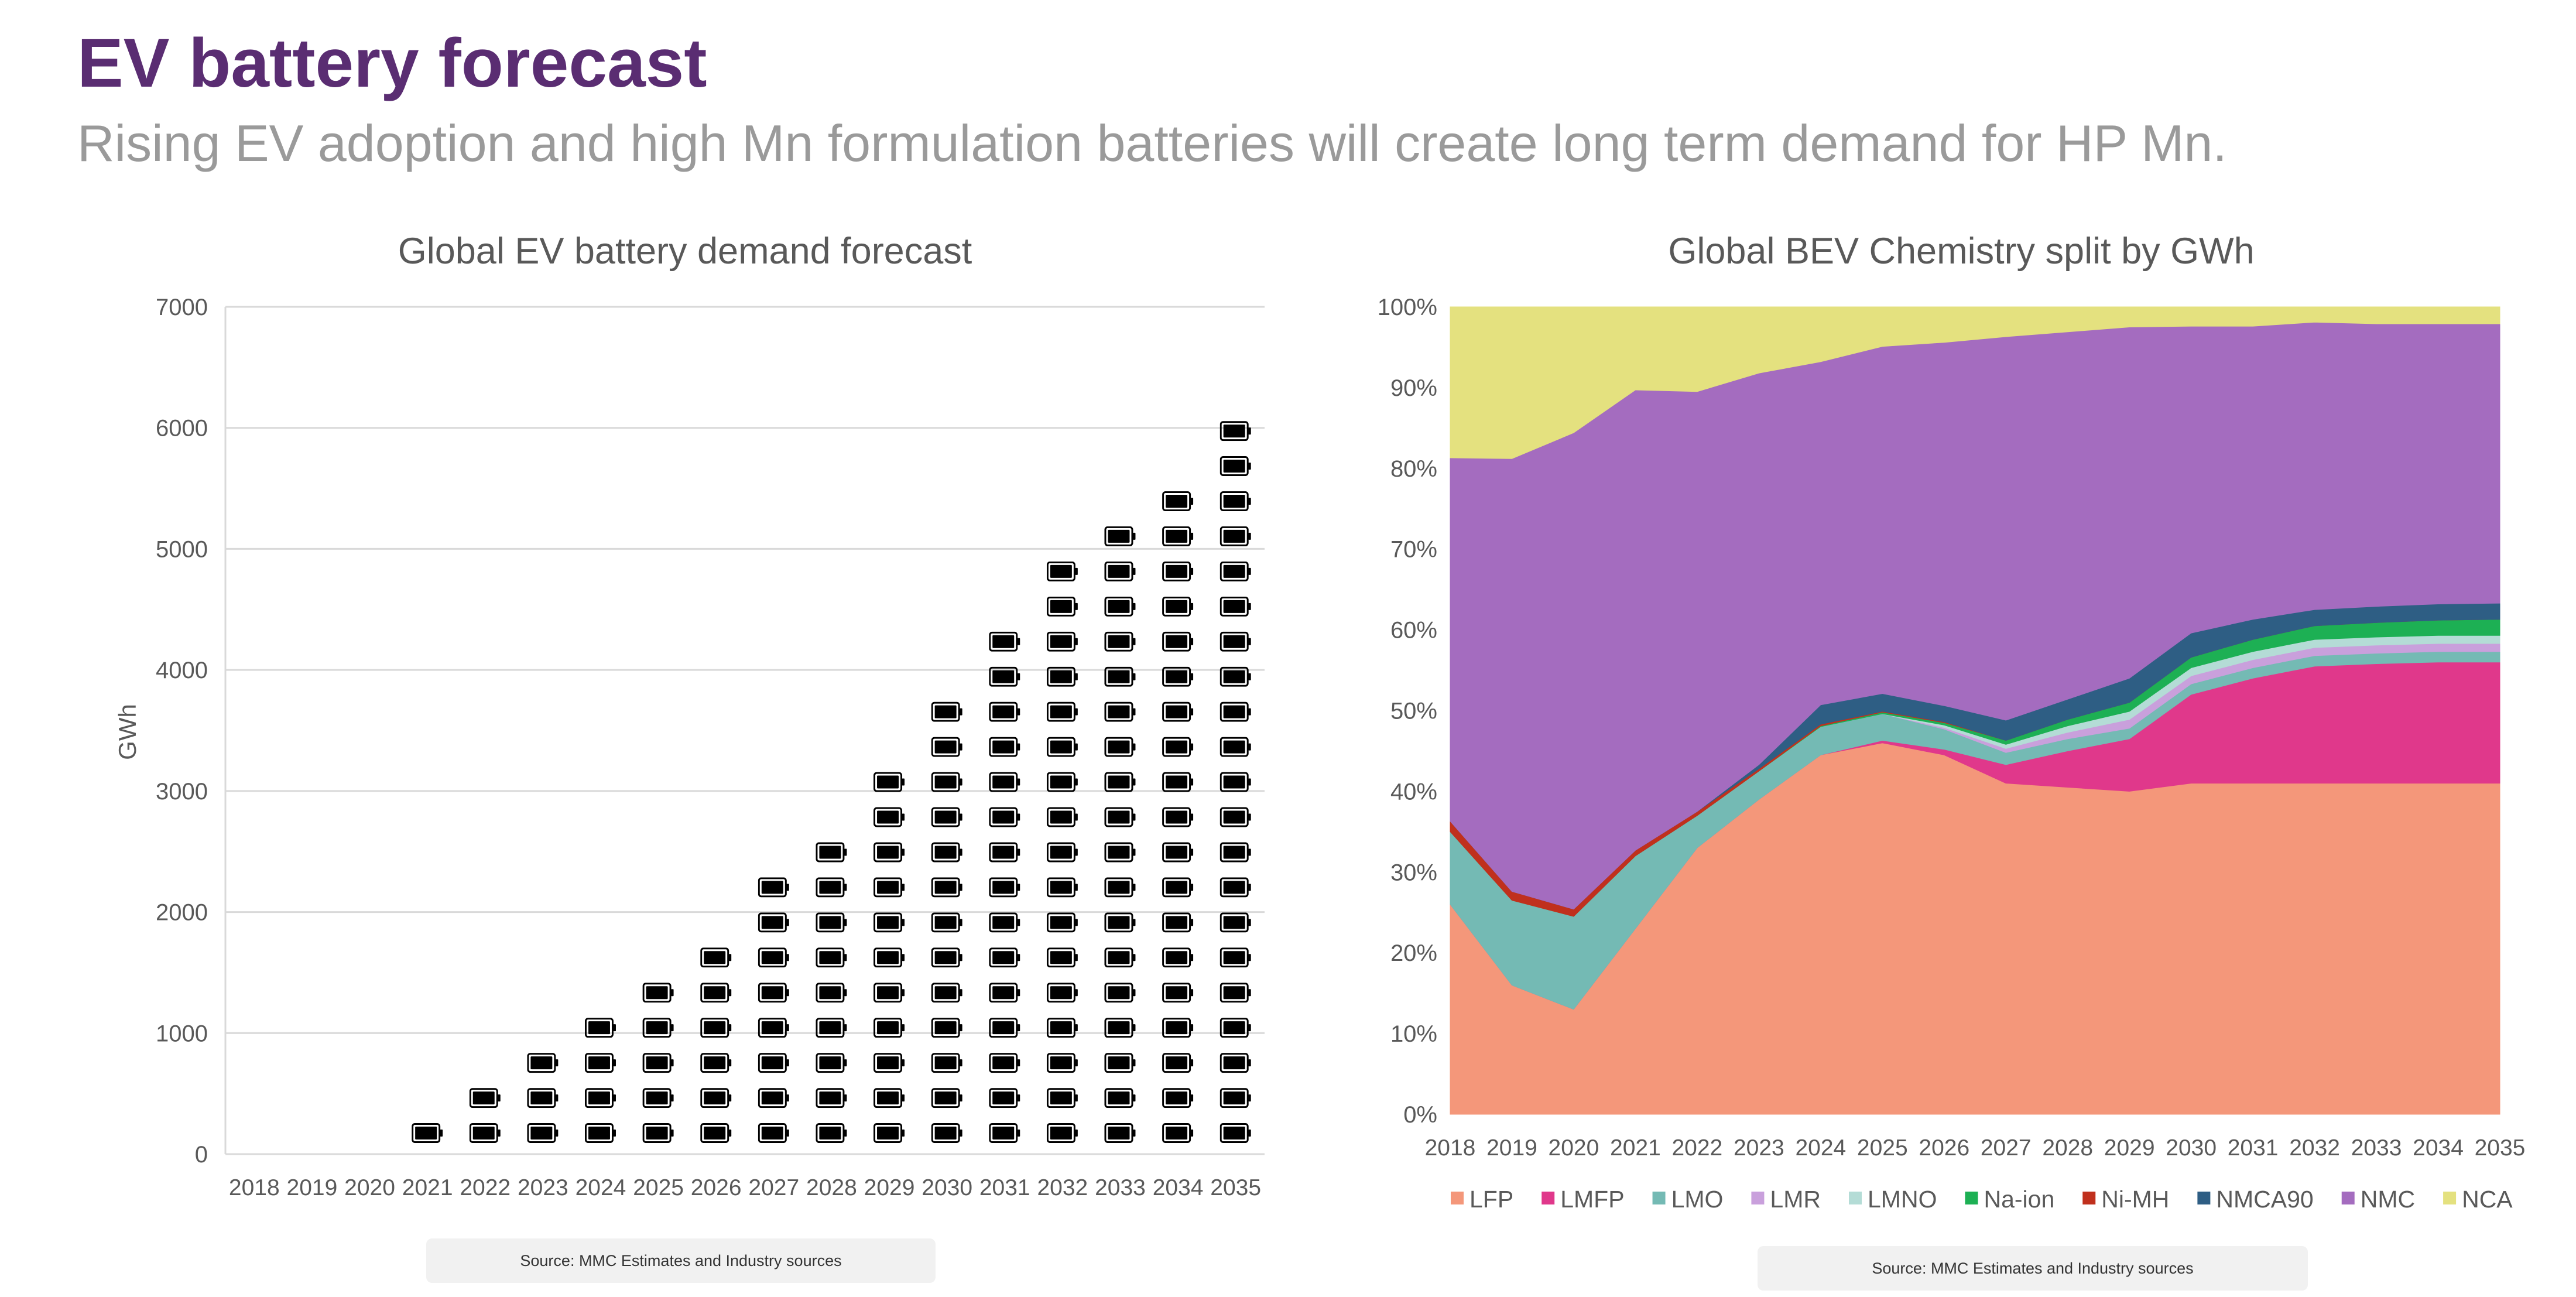  What do you see at coordinates (254, 1187) in the screenshot?
I see `battery-chart-x-tick-label: 2018` at bounding box center [254, 1187].